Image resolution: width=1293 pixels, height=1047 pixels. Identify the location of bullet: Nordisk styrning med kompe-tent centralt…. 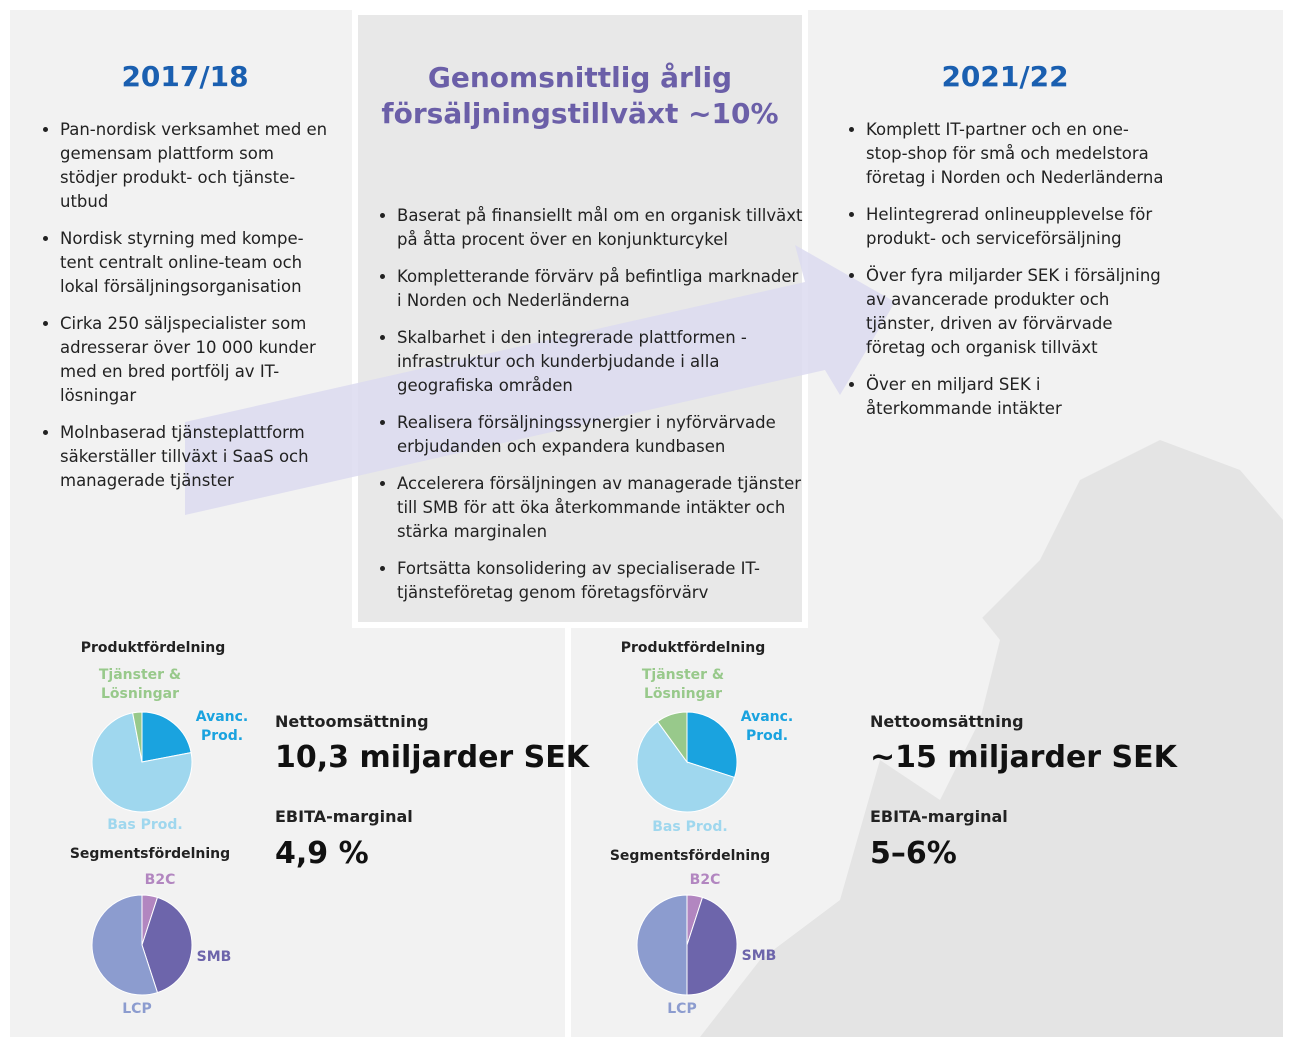
(197, 263).